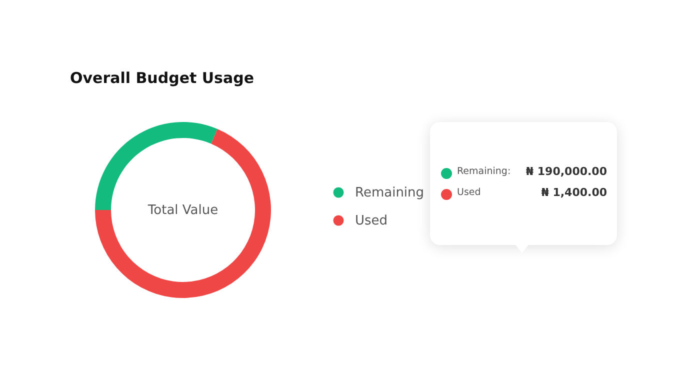  I want to click on text: Total Value, so click(182, 210).